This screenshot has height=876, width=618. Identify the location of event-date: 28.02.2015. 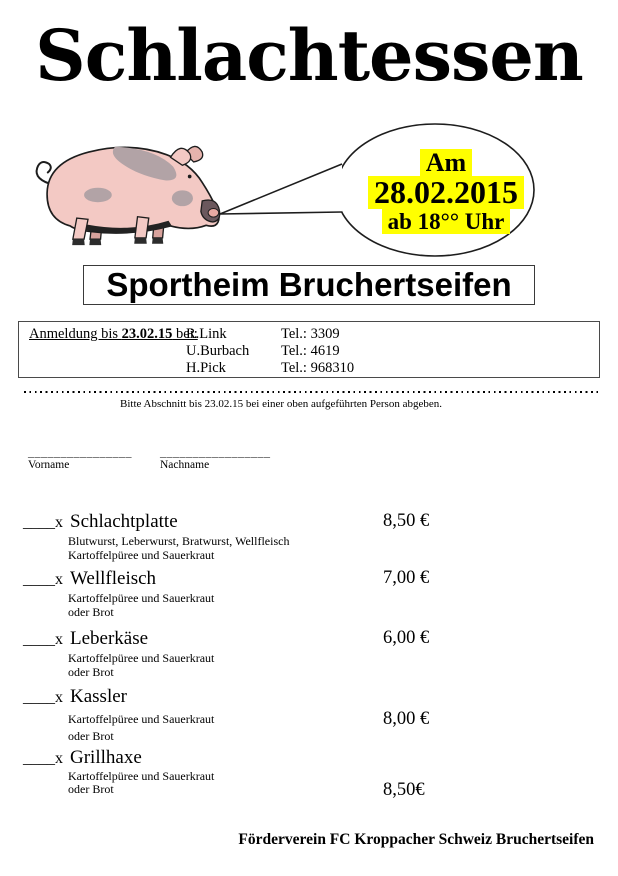
(446, 192).